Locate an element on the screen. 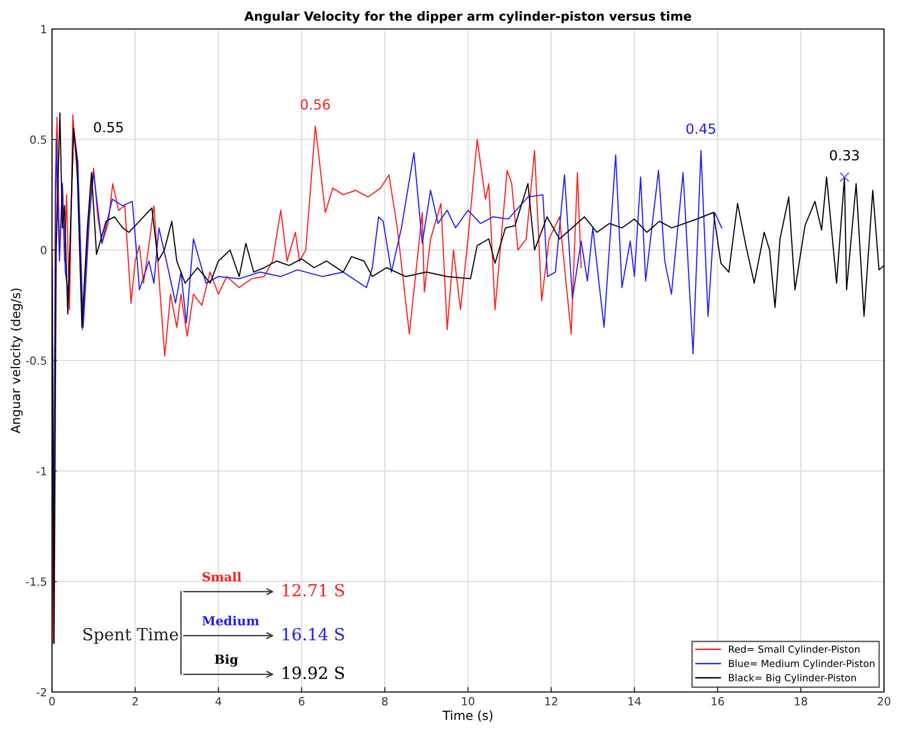  x-tick-label: 16 is located at coordinates (718, 701).